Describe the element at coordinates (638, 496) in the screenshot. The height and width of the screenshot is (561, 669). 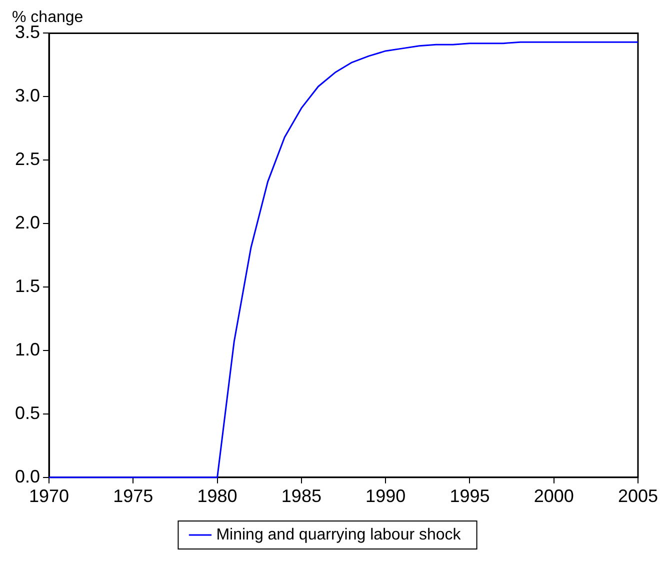
I see `x-tick-label: 2005` at that location.